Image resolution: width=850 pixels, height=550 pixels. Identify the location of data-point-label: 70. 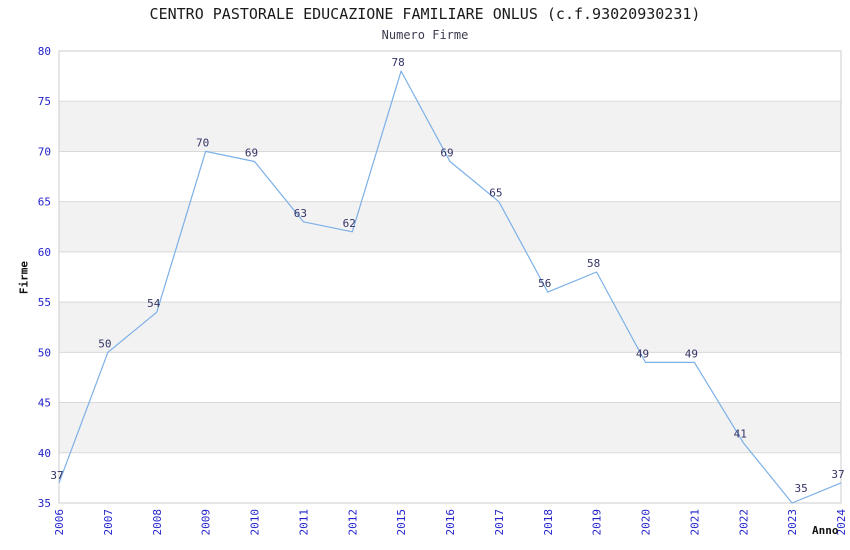
(202, 142).